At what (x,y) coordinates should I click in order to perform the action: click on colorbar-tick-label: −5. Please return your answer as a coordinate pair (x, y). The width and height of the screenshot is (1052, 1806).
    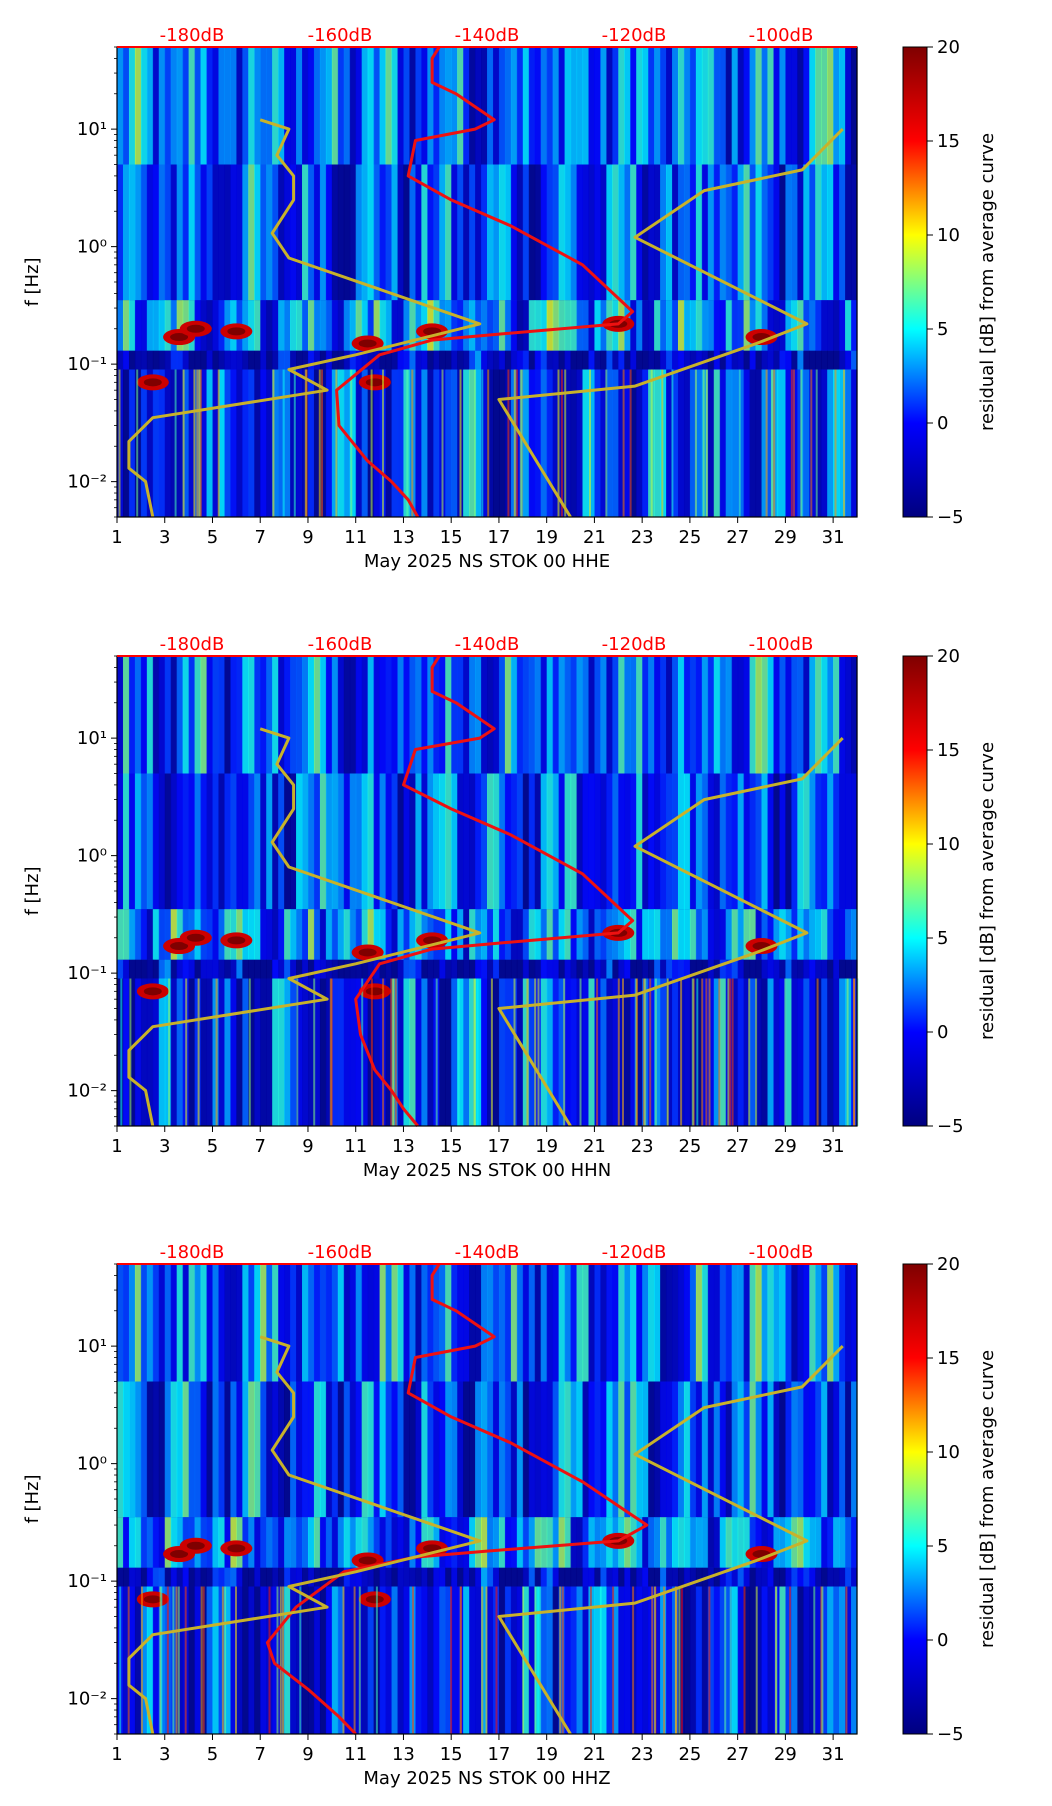
    Looking at the image, I should click on (950, 1126).